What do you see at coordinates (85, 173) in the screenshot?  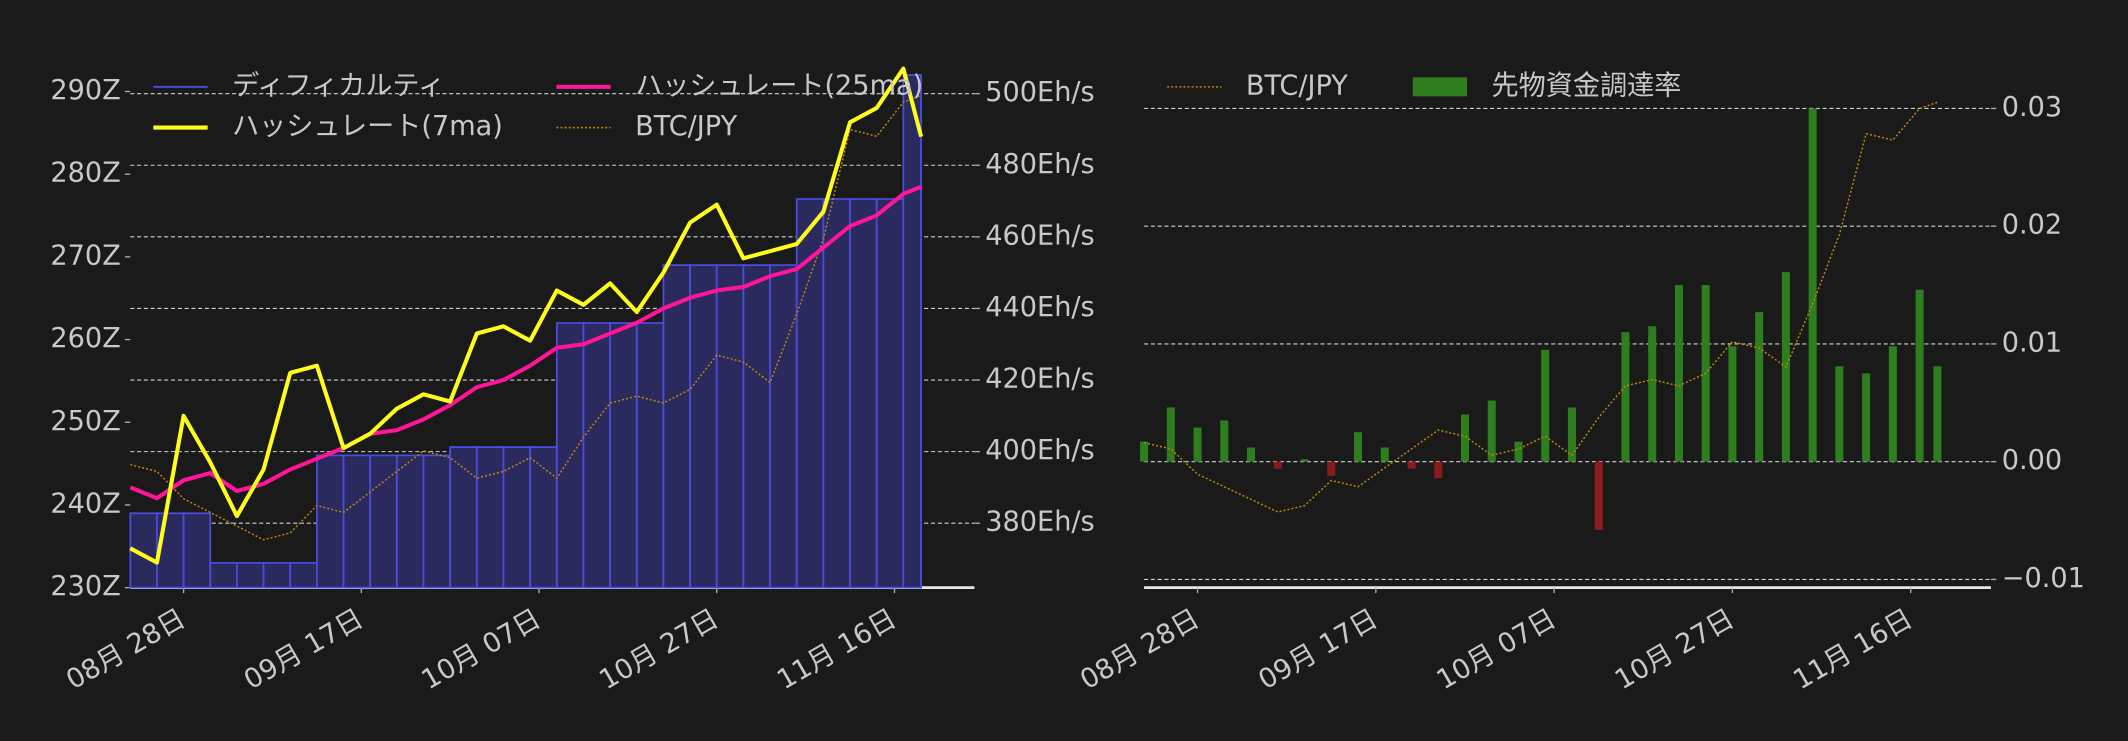 I see `y-tick-label: 280Z` at bounding box center [85, 173].